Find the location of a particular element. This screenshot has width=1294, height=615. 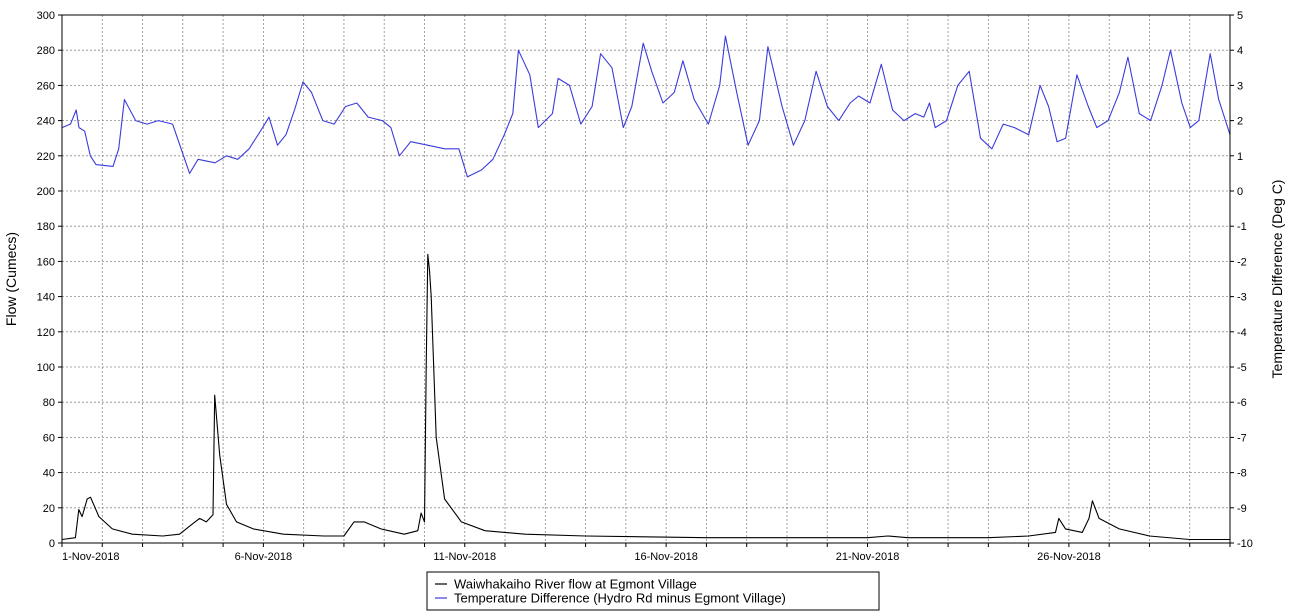

right-tick-label: 4 is located at coordinates (1240, 51).